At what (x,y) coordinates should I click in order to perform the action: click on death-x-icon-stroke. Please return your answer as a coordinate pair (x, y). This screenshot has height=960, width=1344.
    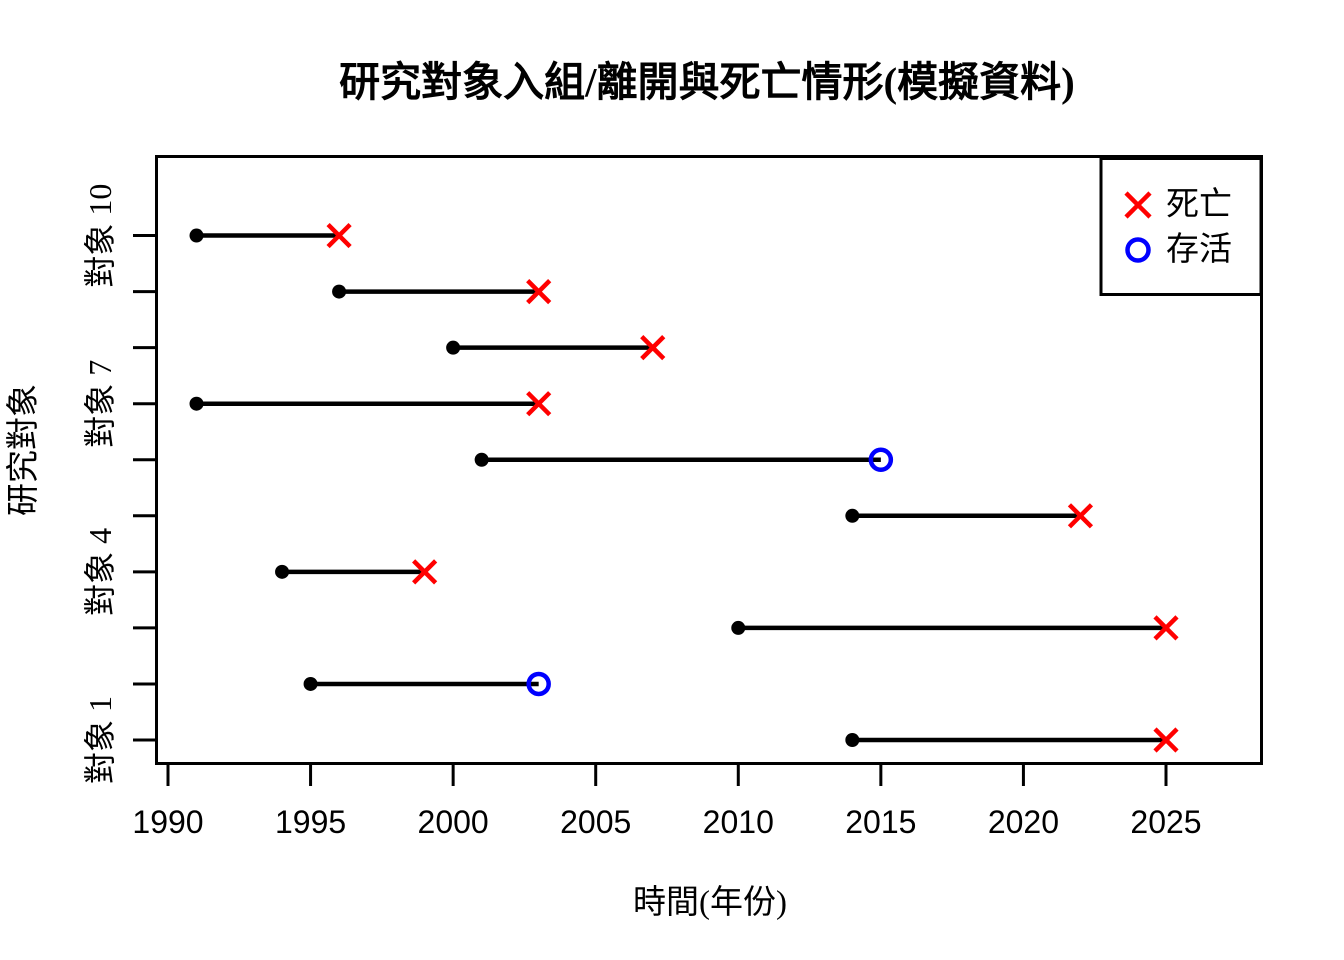
    Looking at the image, I should click on (1138, 205).